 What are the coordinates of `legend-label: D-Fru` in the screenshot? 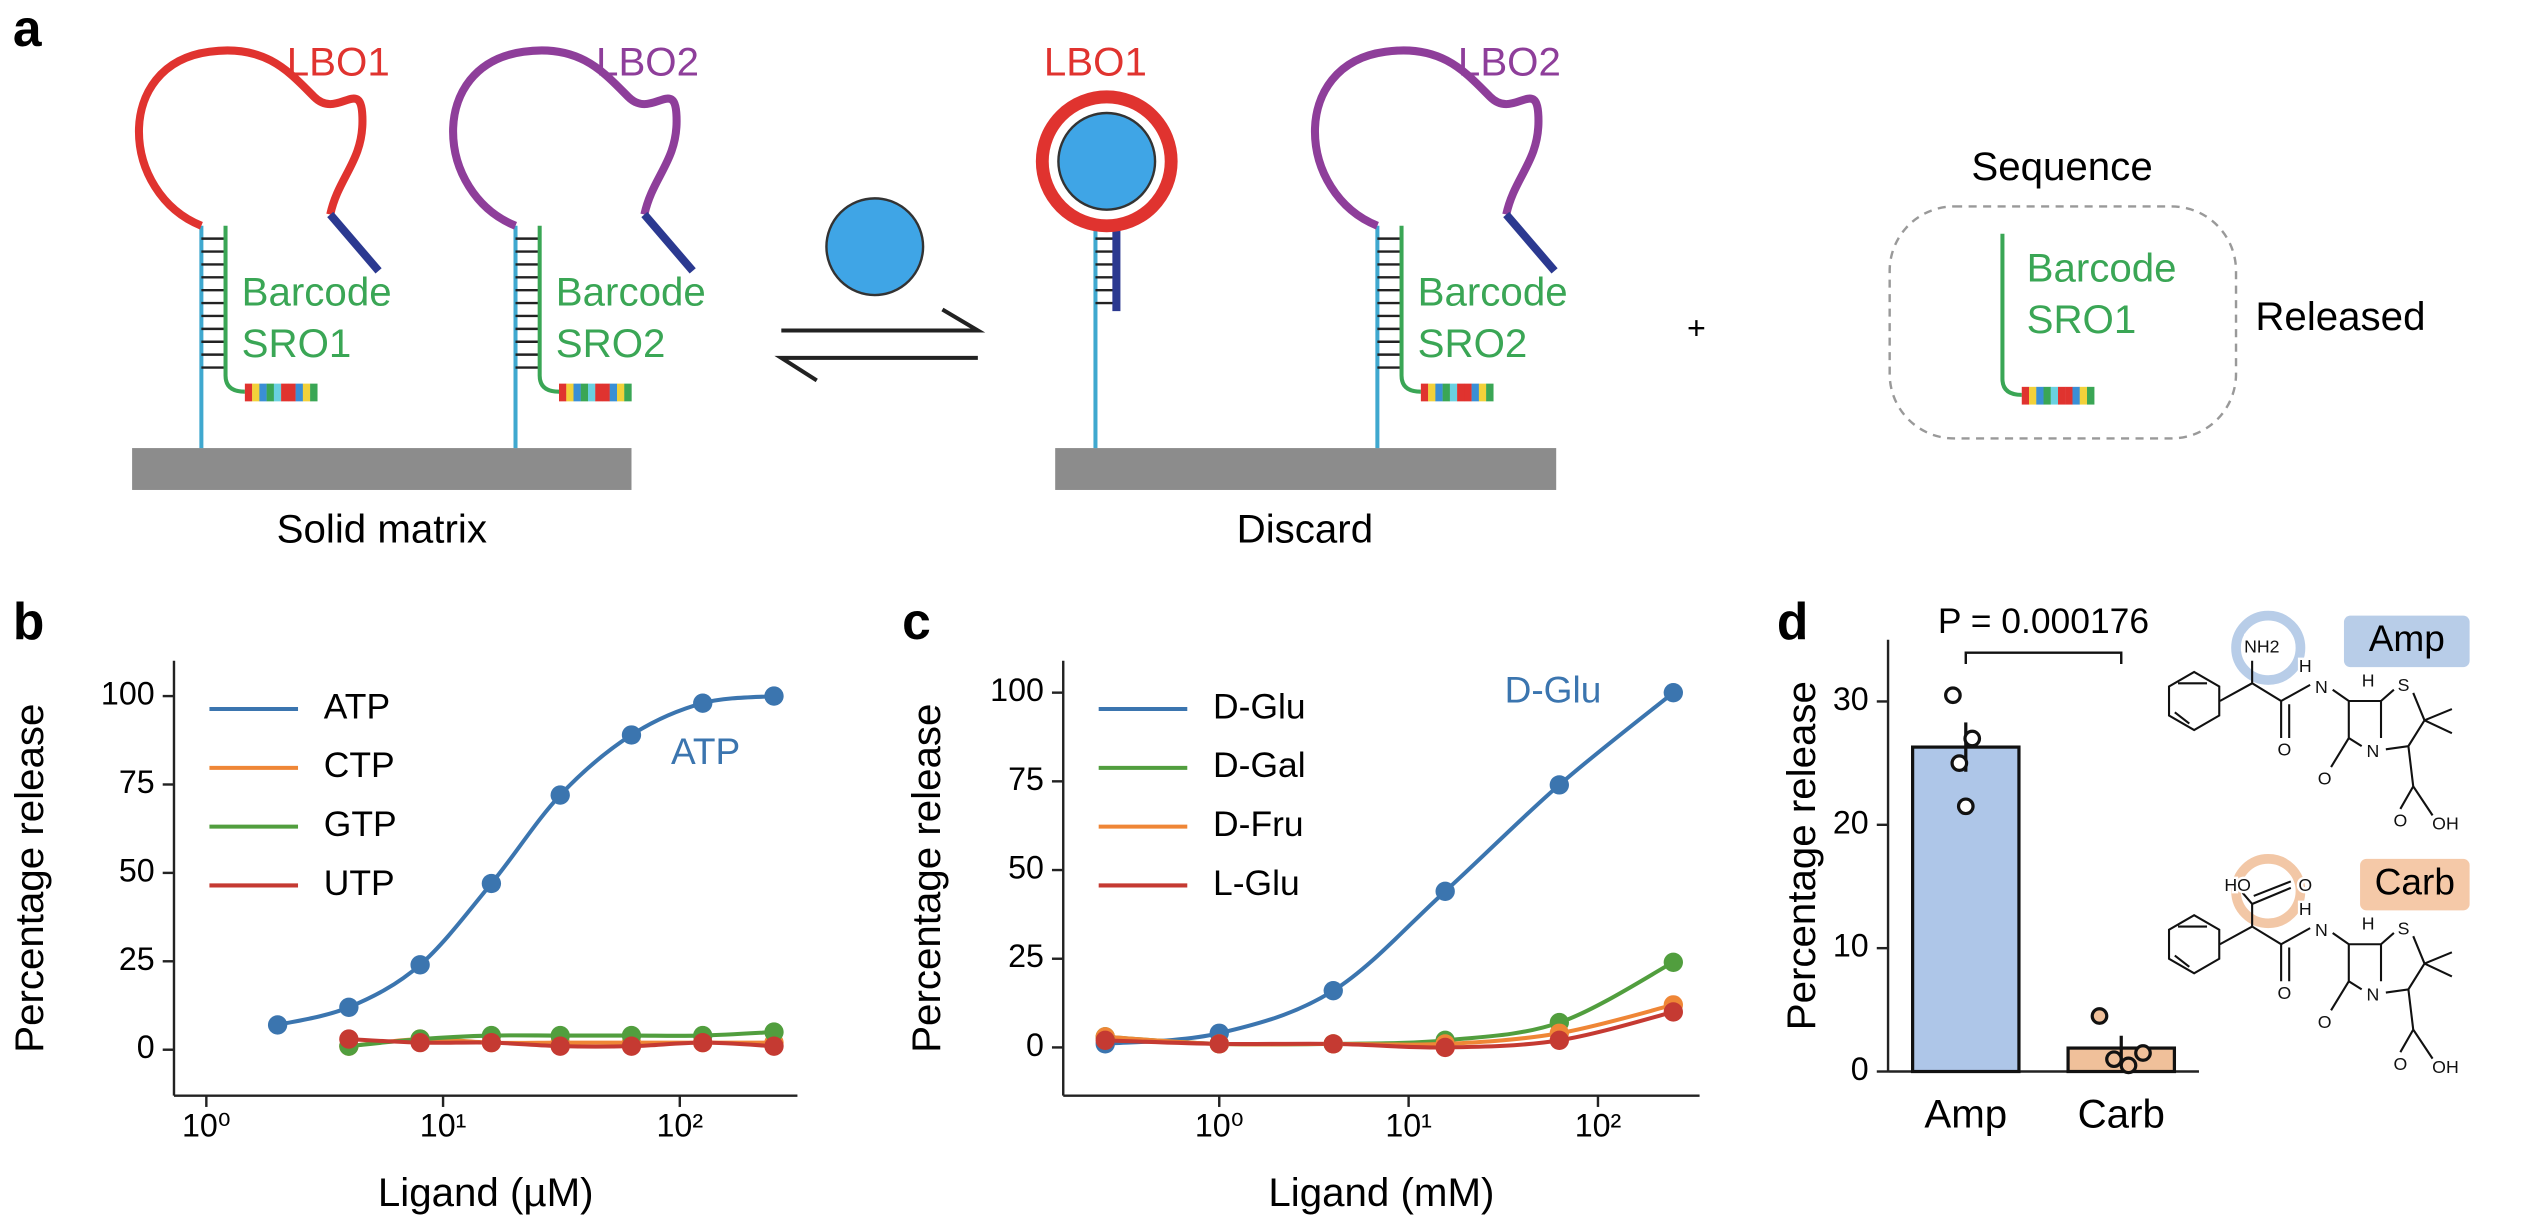 It's located at (1258, 824).